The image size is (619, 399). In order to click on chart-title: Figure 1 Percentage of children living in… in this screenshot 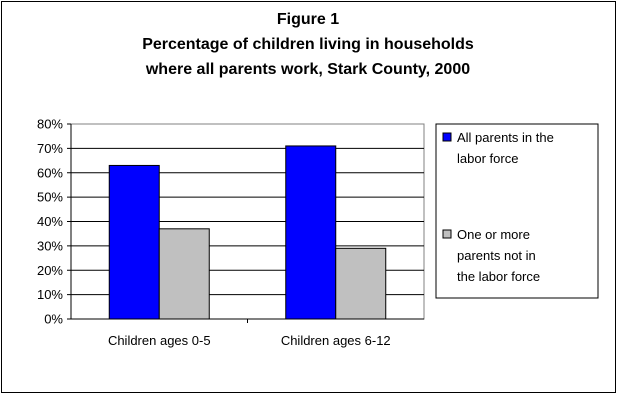, I will do `click(308, 44)`.